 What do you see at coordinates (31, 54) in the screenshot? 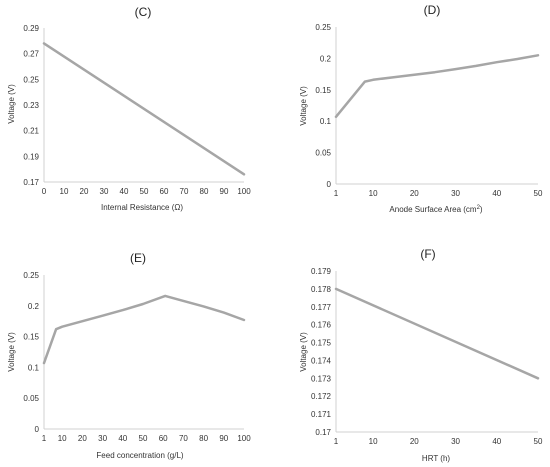
I see `y-tick-label: 0.27` at bounding box center [31, 54].